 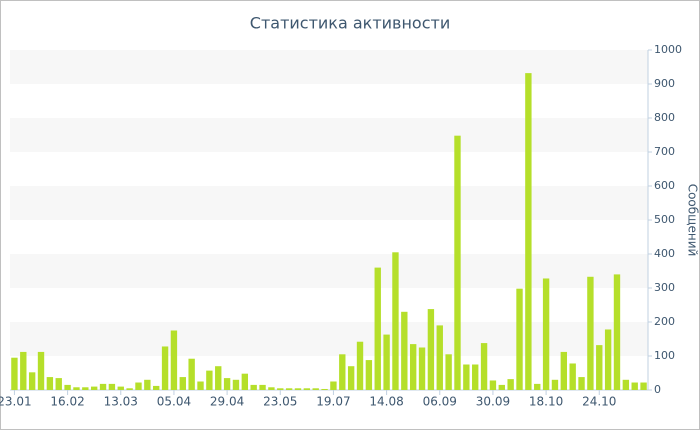 What do you see at coordinates (664, 83) in the screenshot?
I see `y-tick-label: 900` at bounding box center [664, 83].